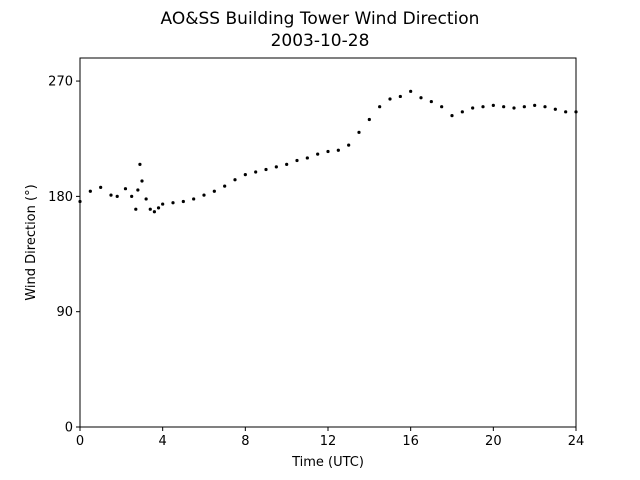 The height and width of the screenshot is (480, 640). What do you see at coordinates (328, 441) in the screenshot?
I see `x-tick-label: 12` at bounding box center [328, 441].